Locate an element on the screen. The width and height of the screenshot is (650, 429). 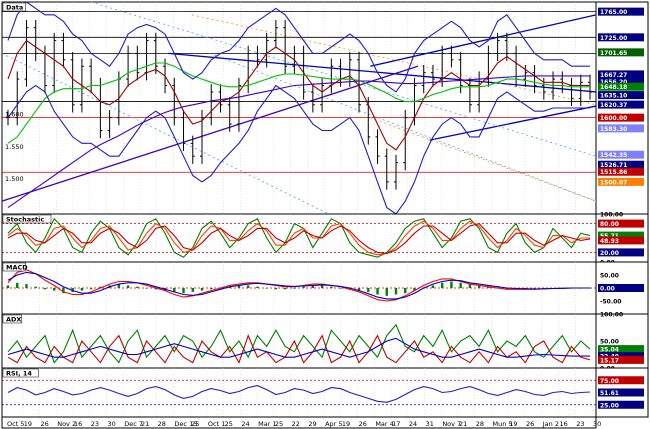
axis-label-0-5: 1648.18 is located at coordinates (613, 87).